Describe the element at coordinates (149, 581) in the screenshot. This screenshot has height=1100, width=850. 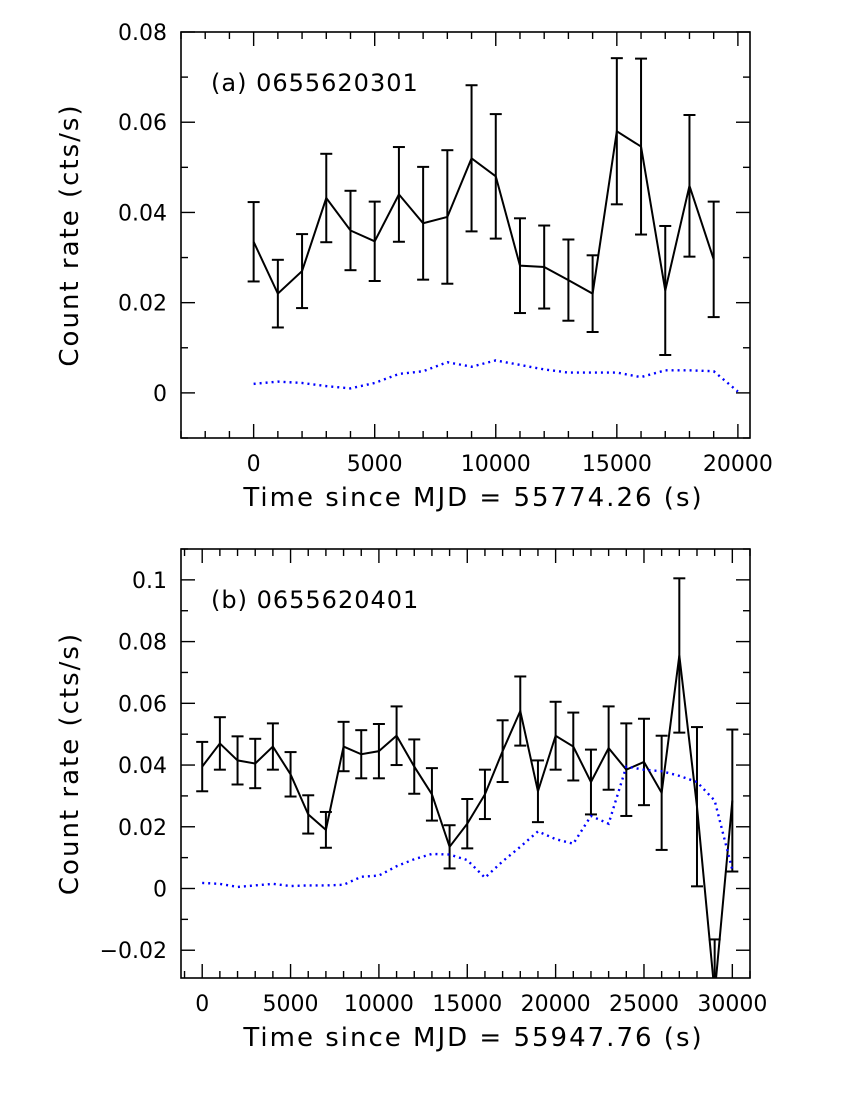
I see `y-tick-label: 0.1` at that location.